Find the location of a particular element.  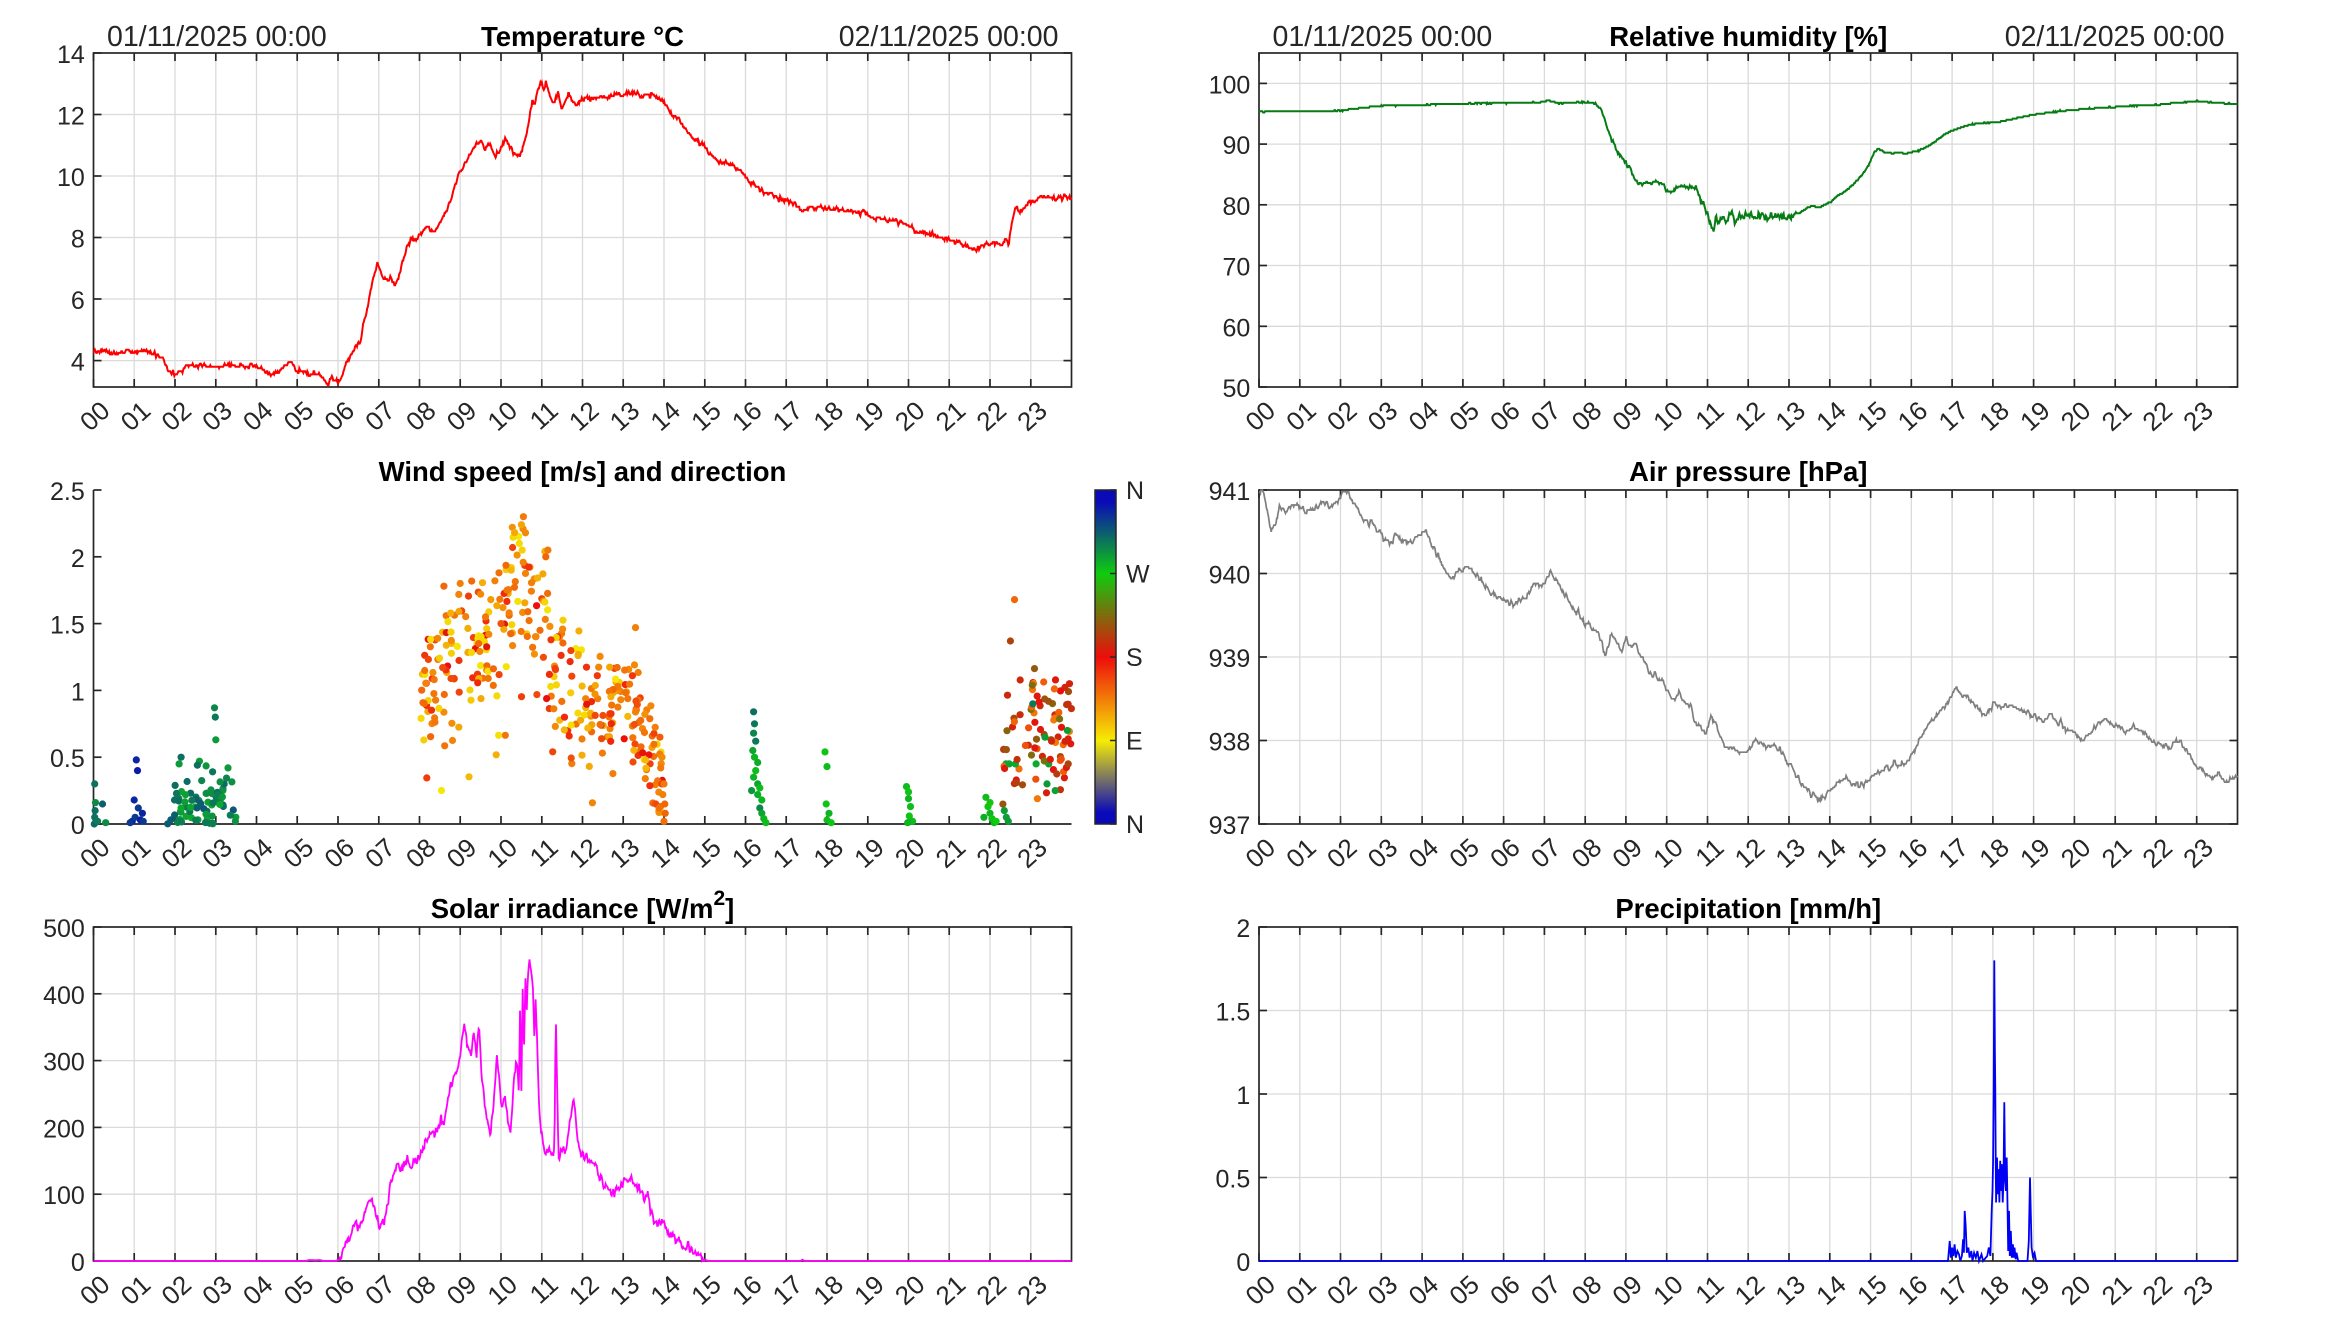

svg-text: Solar irradiance [W/m2] is located at coordinates (583, 905).